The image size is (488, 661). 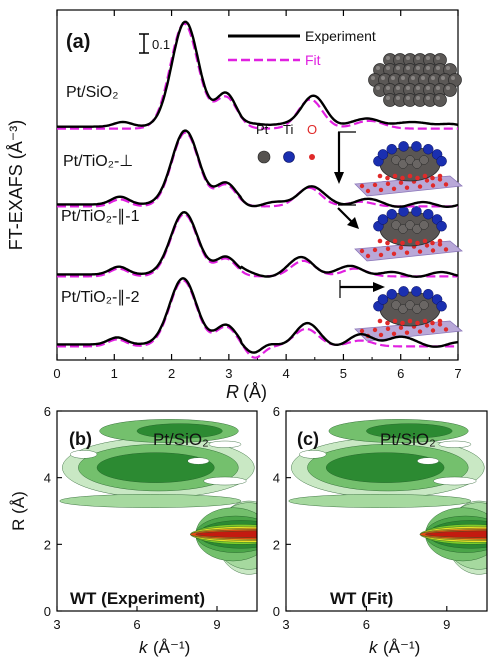 What do you see at coordinates (16, 185) in the screenshot?
I see `panel-a-ylabel: FT-EXAFS (Å⁻³)` at bounding box center [16, 185].